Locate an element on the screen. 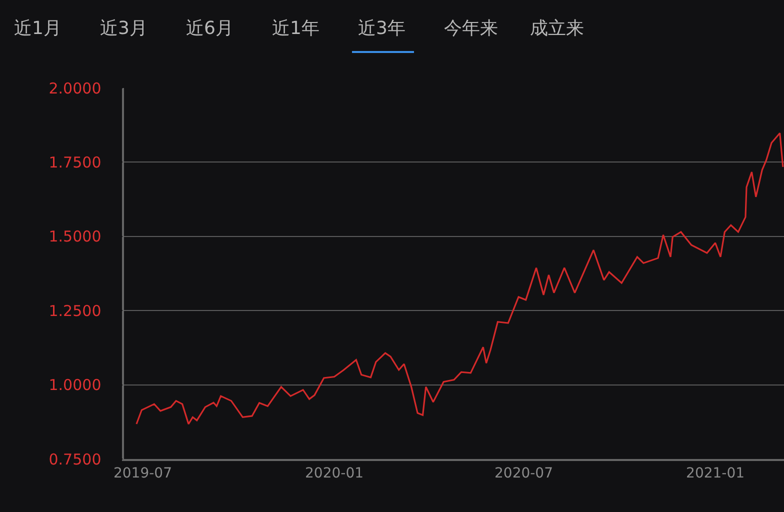  x-tick-label: 2019-07 is located at coordinates (142, 474).